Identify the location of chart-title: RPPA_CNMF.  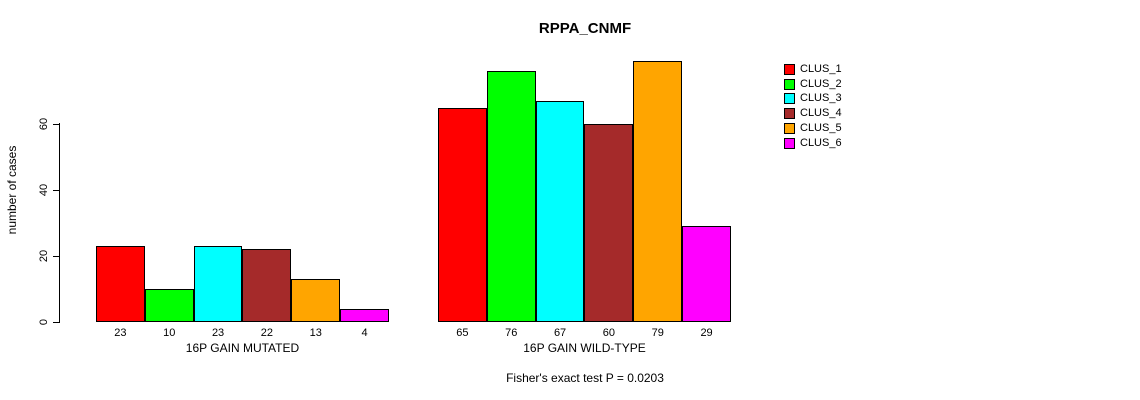
(585, 28).